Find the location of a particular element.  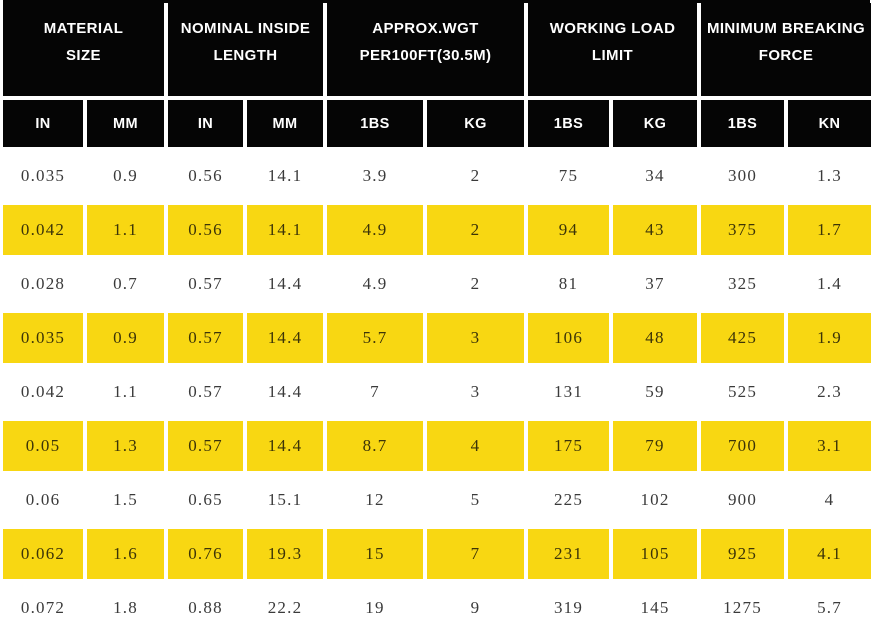

group-header-line2: FORCE is located at coordinates (786, 55).